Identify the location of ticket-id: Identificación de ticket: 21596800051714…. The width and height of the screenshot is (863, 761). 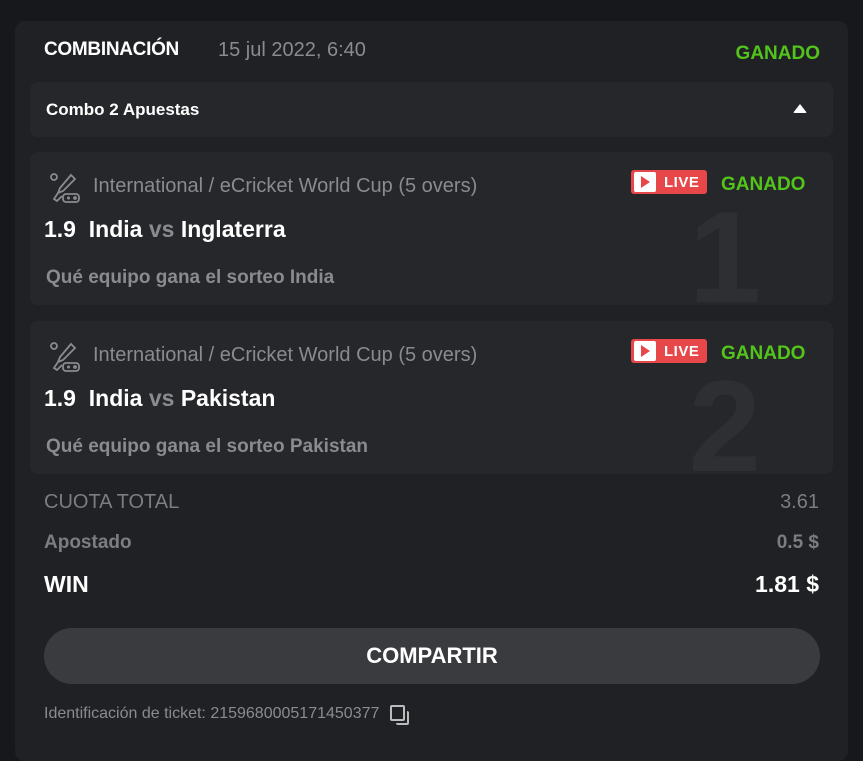
(227, 714).